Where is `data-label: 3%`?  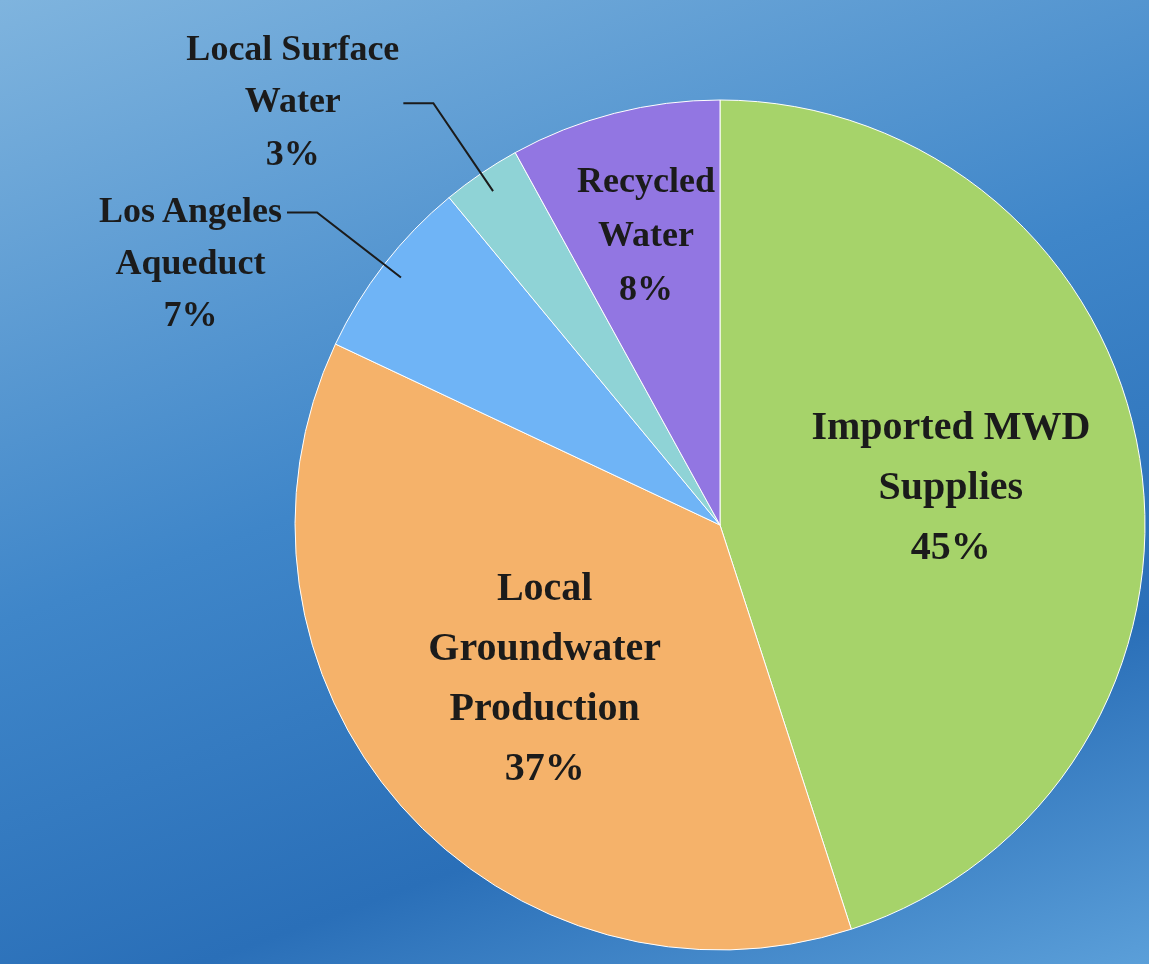
data-label: 3% is located at coordinates (292, 152).